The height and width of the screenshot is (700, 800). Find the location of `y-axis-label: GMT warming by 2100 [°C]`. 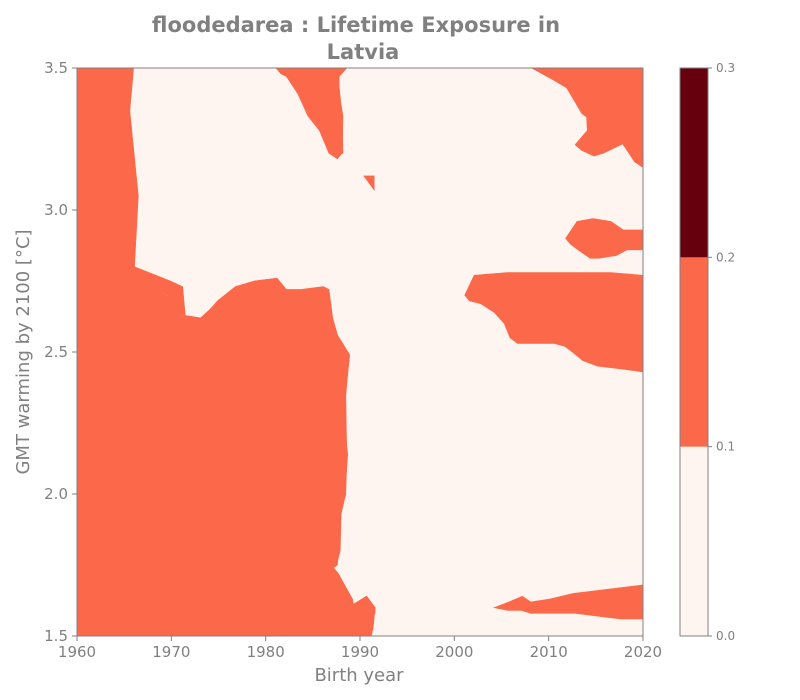

y-axis-label: GMT warming by 2100 [°C] is located at coordinates (23, 351).